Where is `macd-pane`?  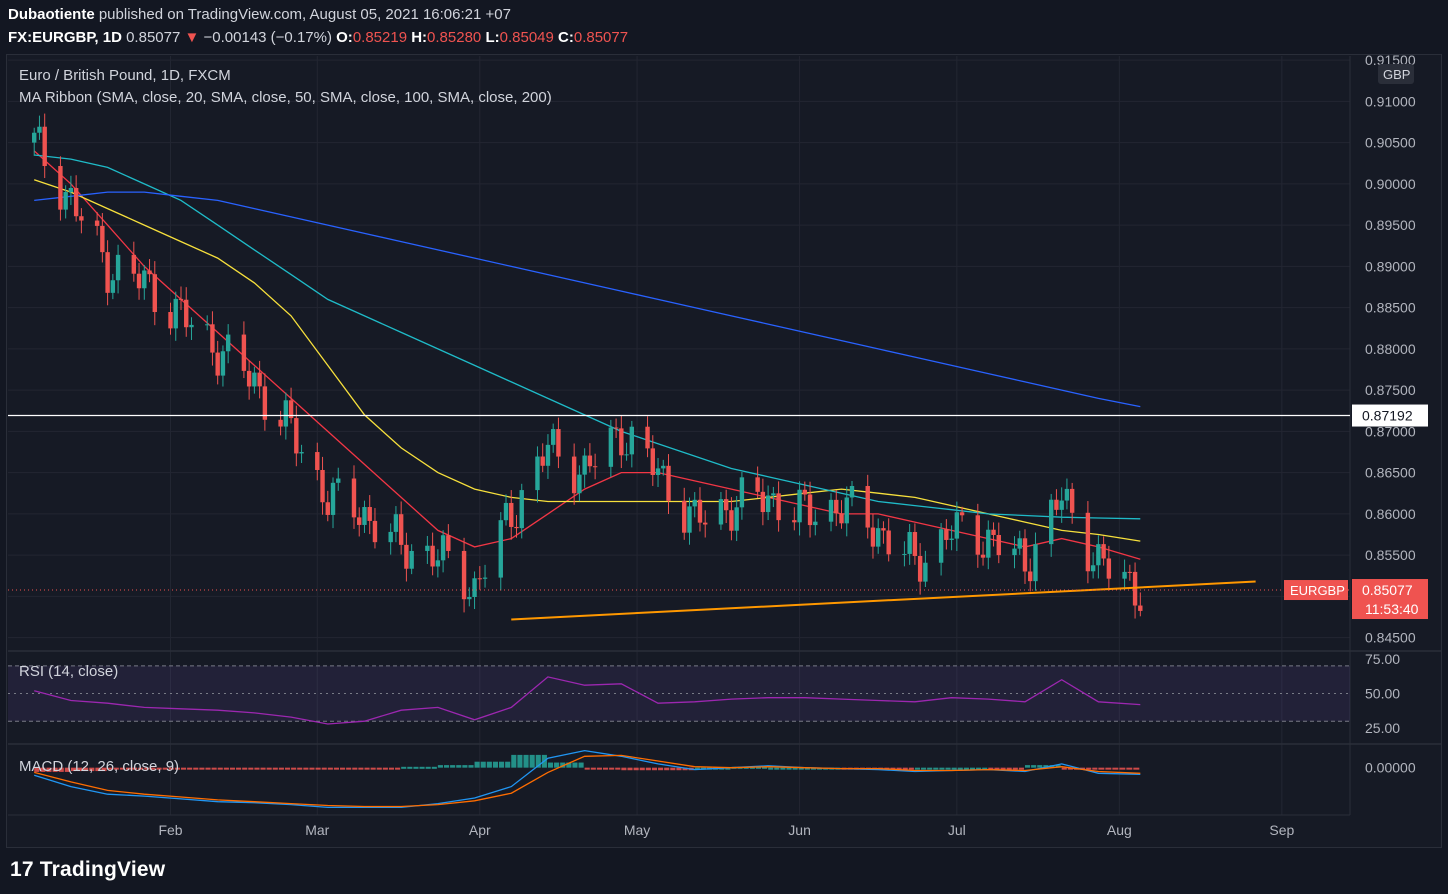 macd-pane is located at coordinates (587, 779).